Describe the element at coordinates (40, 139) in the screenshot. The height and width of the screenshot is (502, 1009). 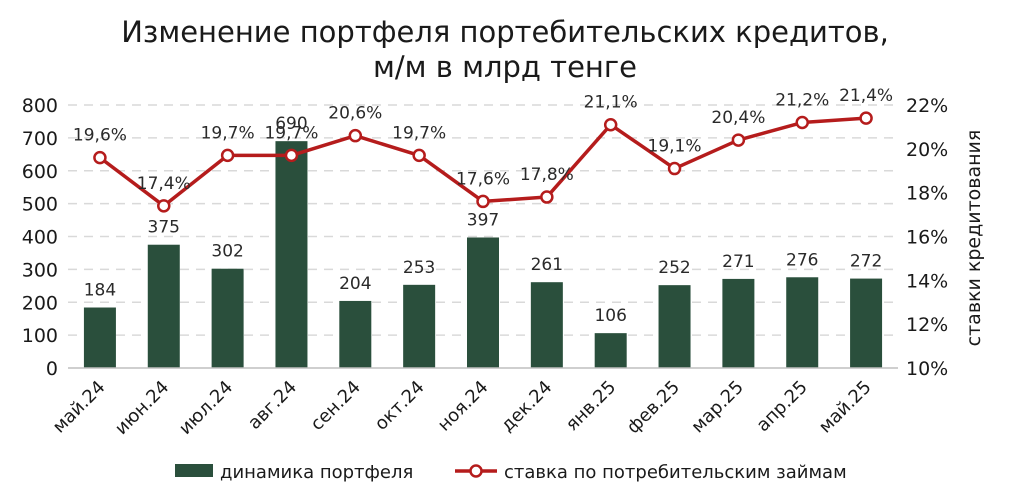
I see `y-left-tick-label: 700` at that location.